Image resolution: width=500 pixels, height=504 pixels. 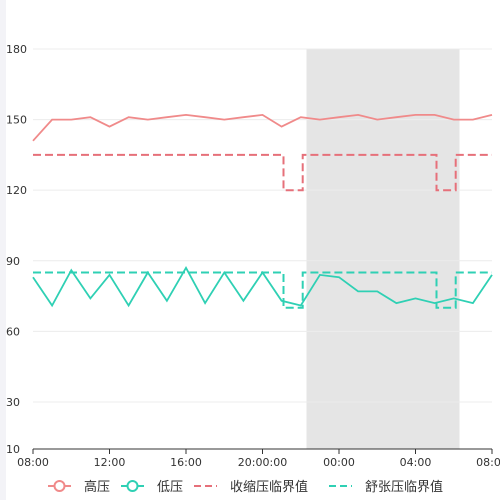 What do you see at coordinates (13, 261) in the screenshot?
I see `y-tick-label: 90` at bounding box center [13, 261].